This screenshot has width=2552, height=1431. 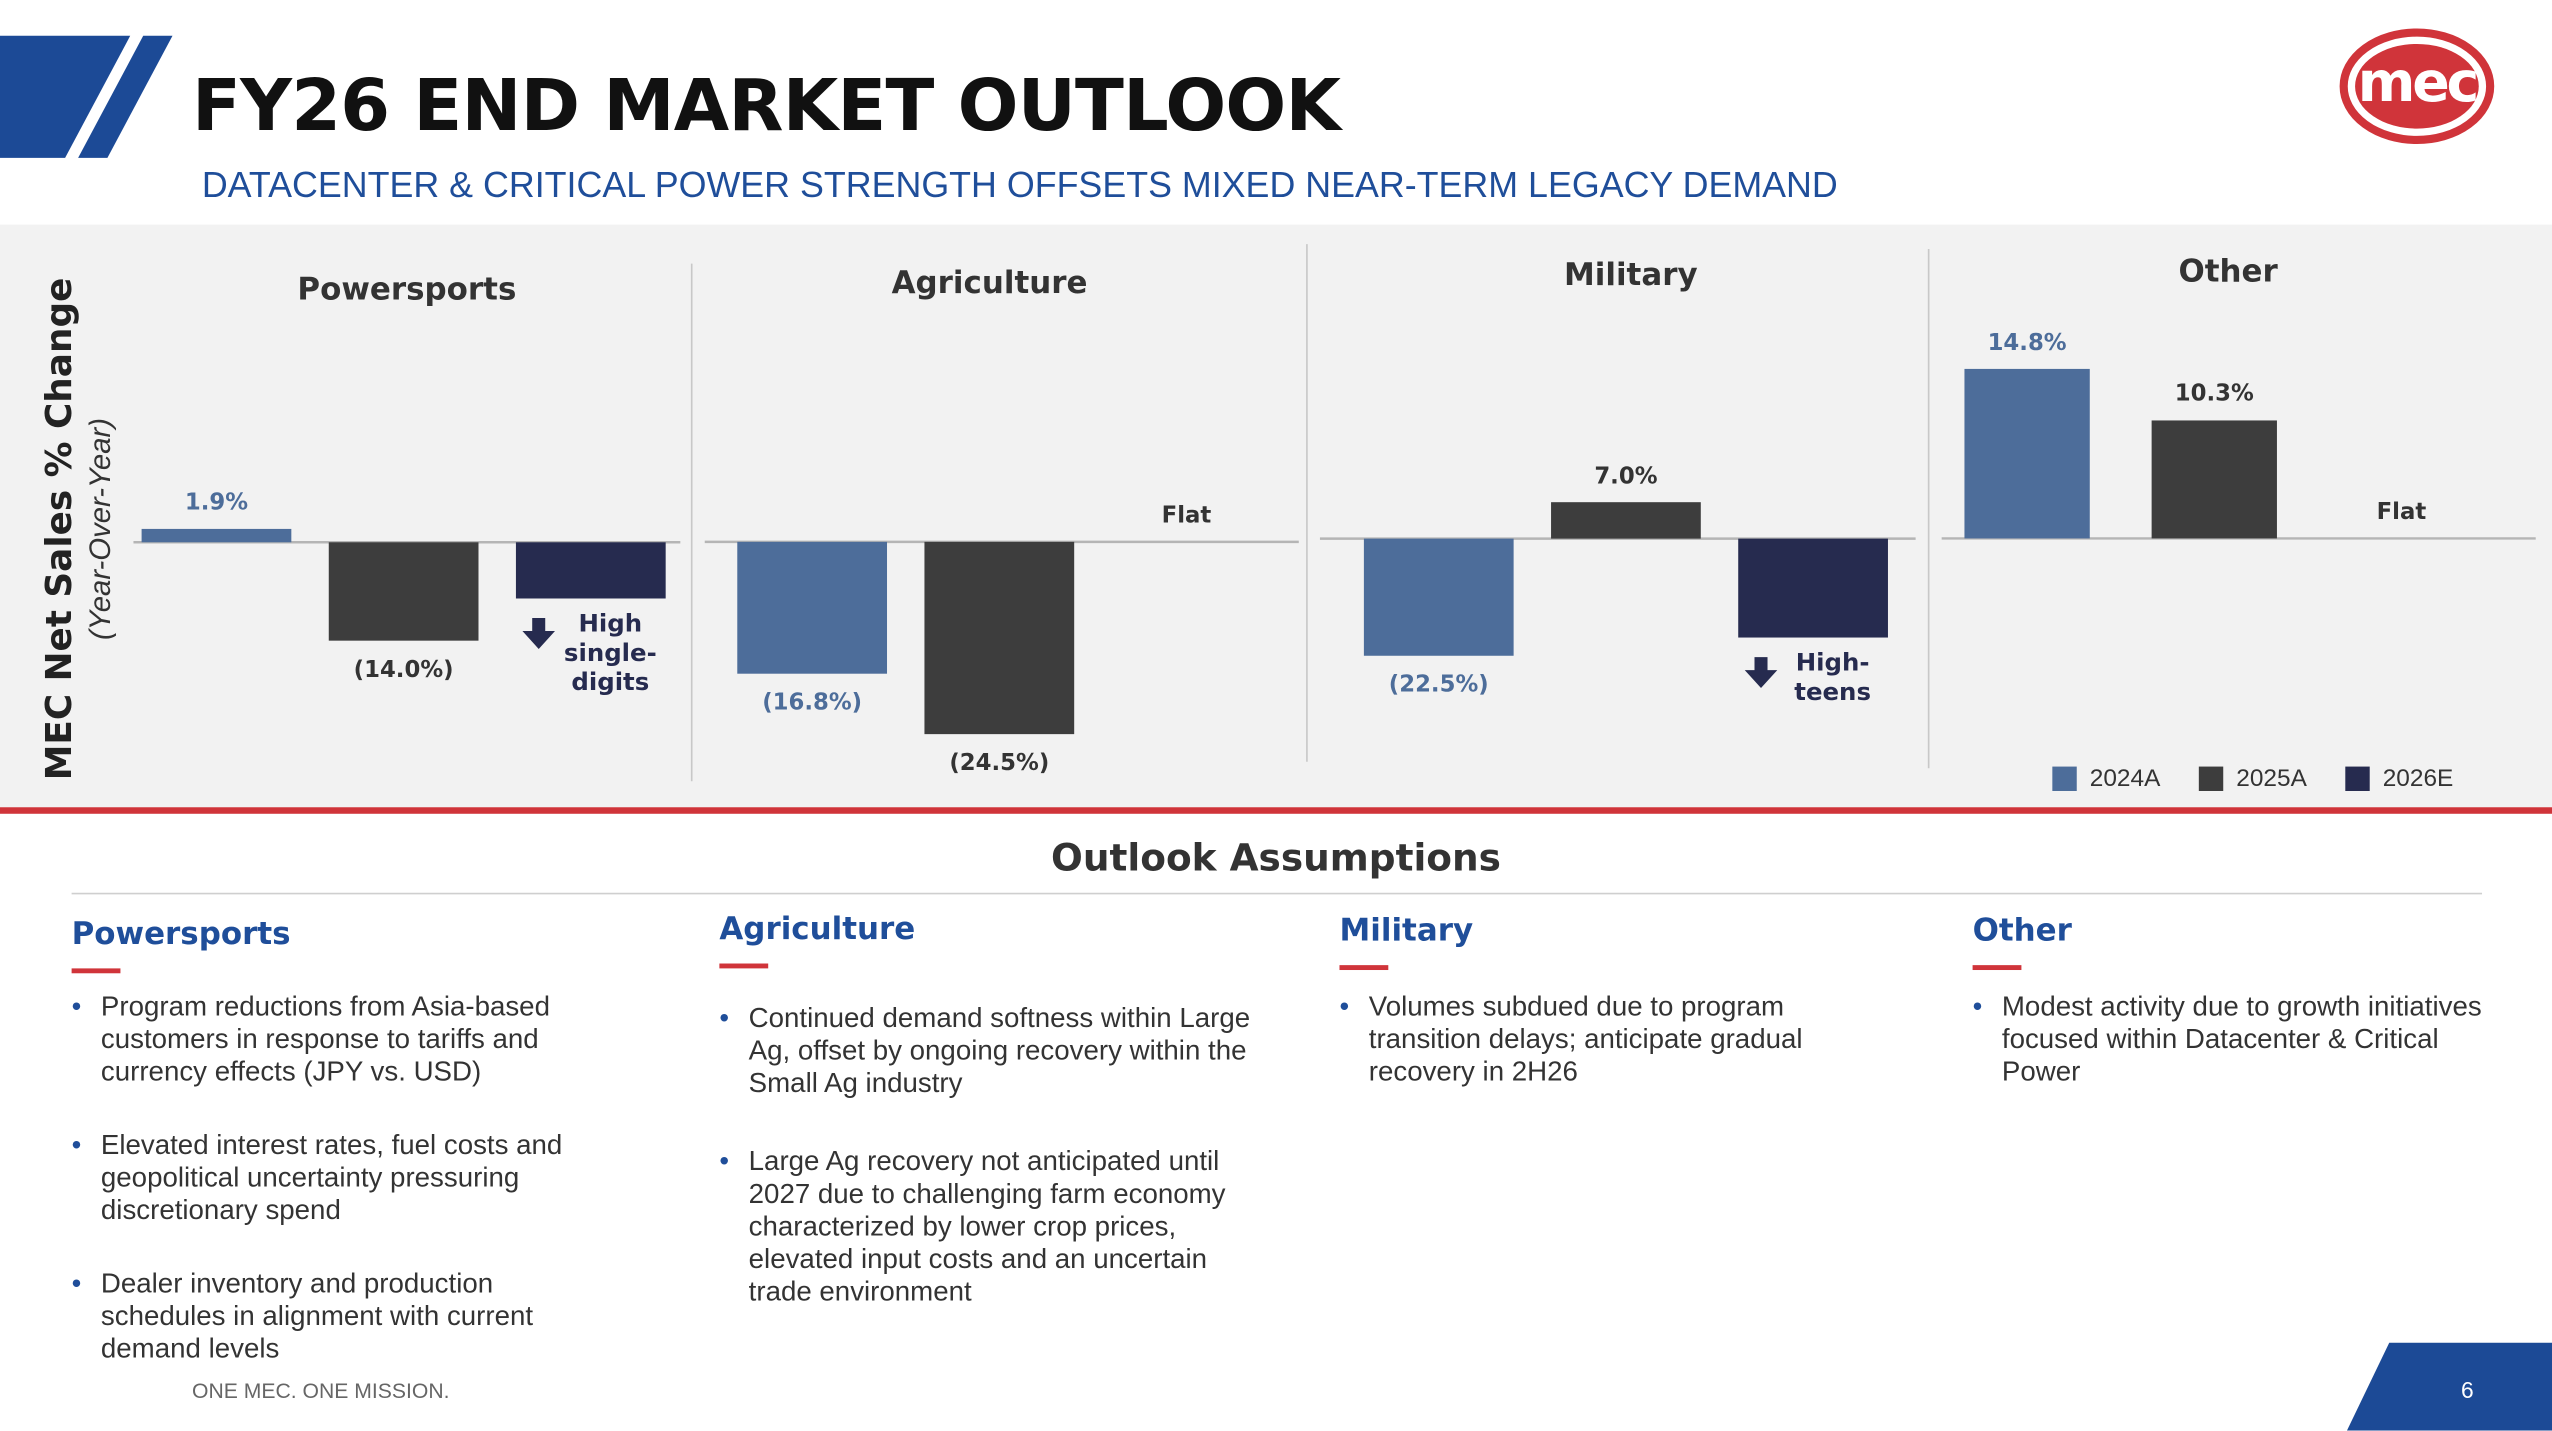 What do you see at coordinates (812, 702) in the screenshot?
I see `value-label: (16.8%)` at bounding box center [812, 702].